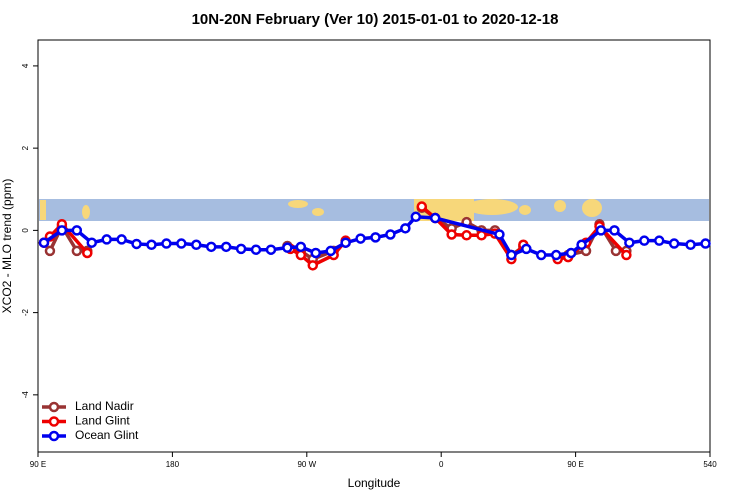 This screenshot has width=750, height=500. I want to click on x-axis-label: Longitude, so click(374, 483).